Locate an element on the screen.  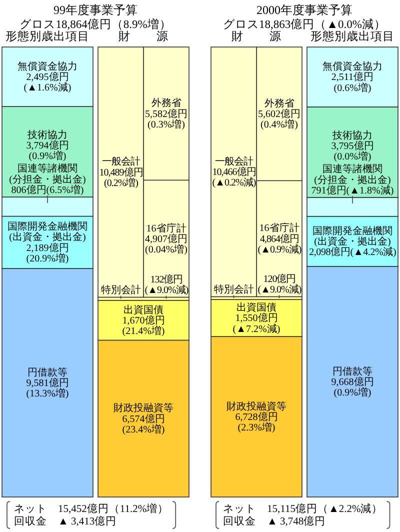
subtitle: グロス18,864億円（8.9%増） is located at coordinates (96, 25).